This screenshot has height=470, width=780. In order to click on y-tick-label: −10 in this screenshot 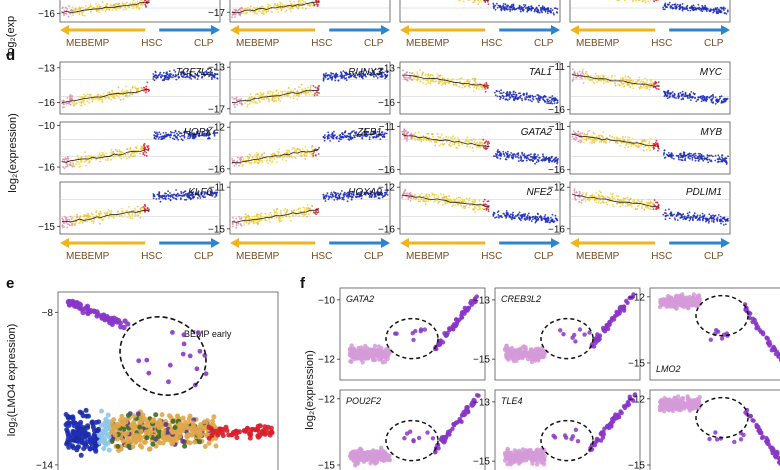, I will do `click(46, 126)`.